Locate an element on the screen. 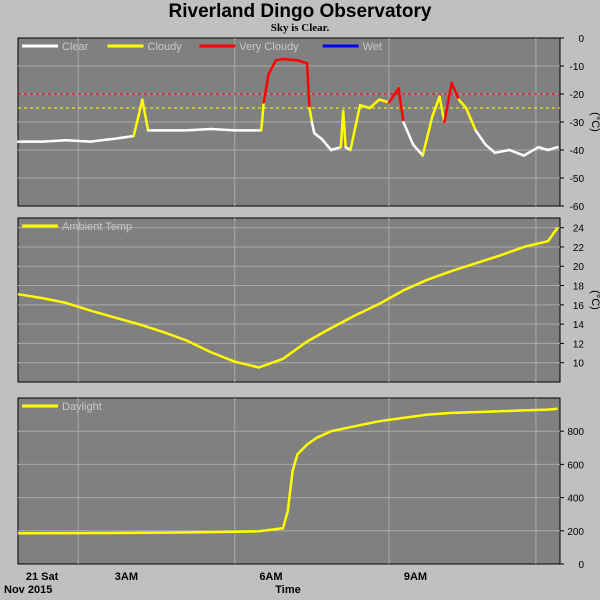 This screenshot has width=600, height=600. x-tick-label: 9AM is located at coordinates (415, 577).